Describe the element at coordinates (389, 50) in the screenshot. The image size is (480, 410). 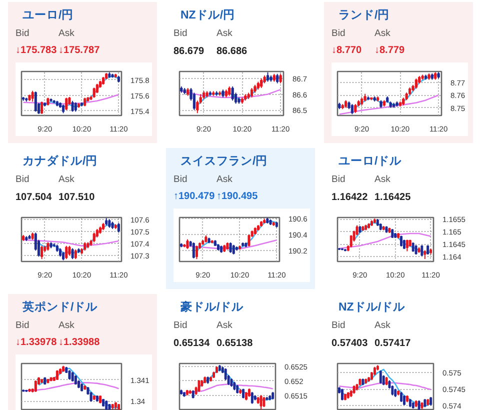
I see `text: ↓8.779` at that location.